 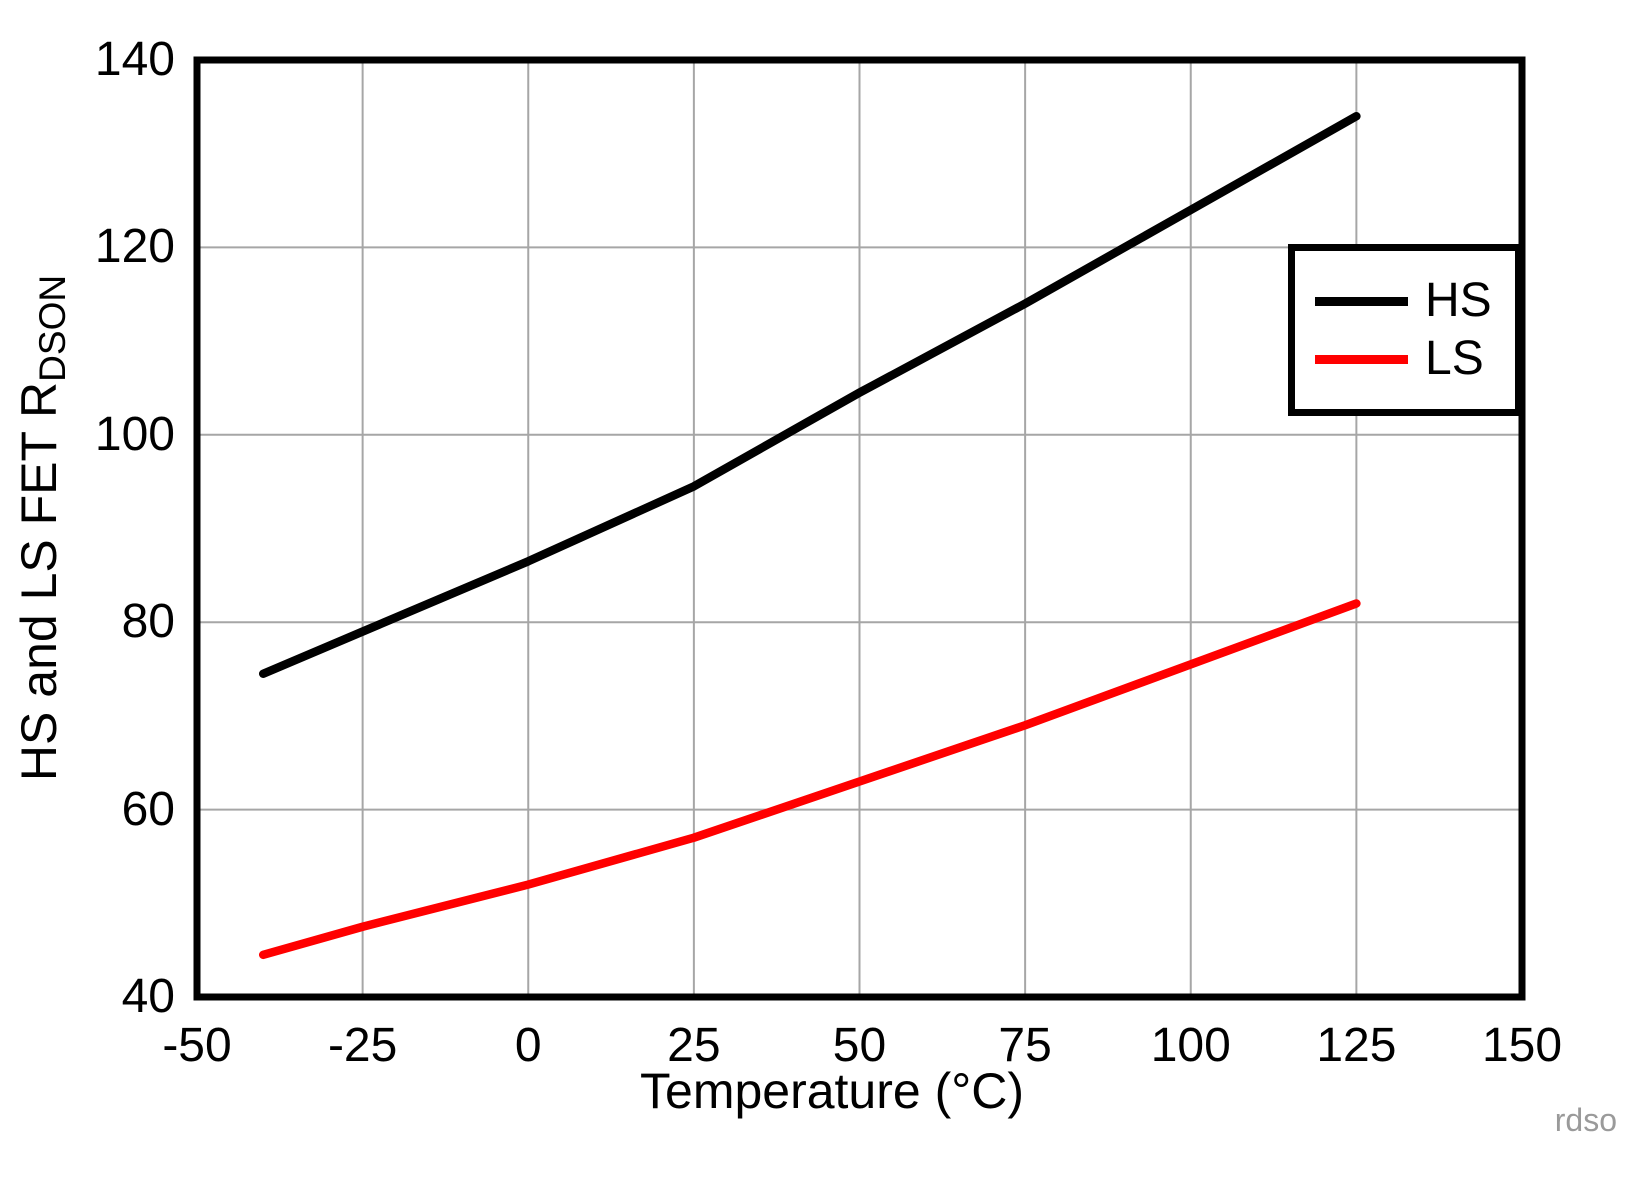 What do you see at coordinates (148, 622) in the screenshot?
I see `y-tick-label: 80` at bounding box center [148, 622].